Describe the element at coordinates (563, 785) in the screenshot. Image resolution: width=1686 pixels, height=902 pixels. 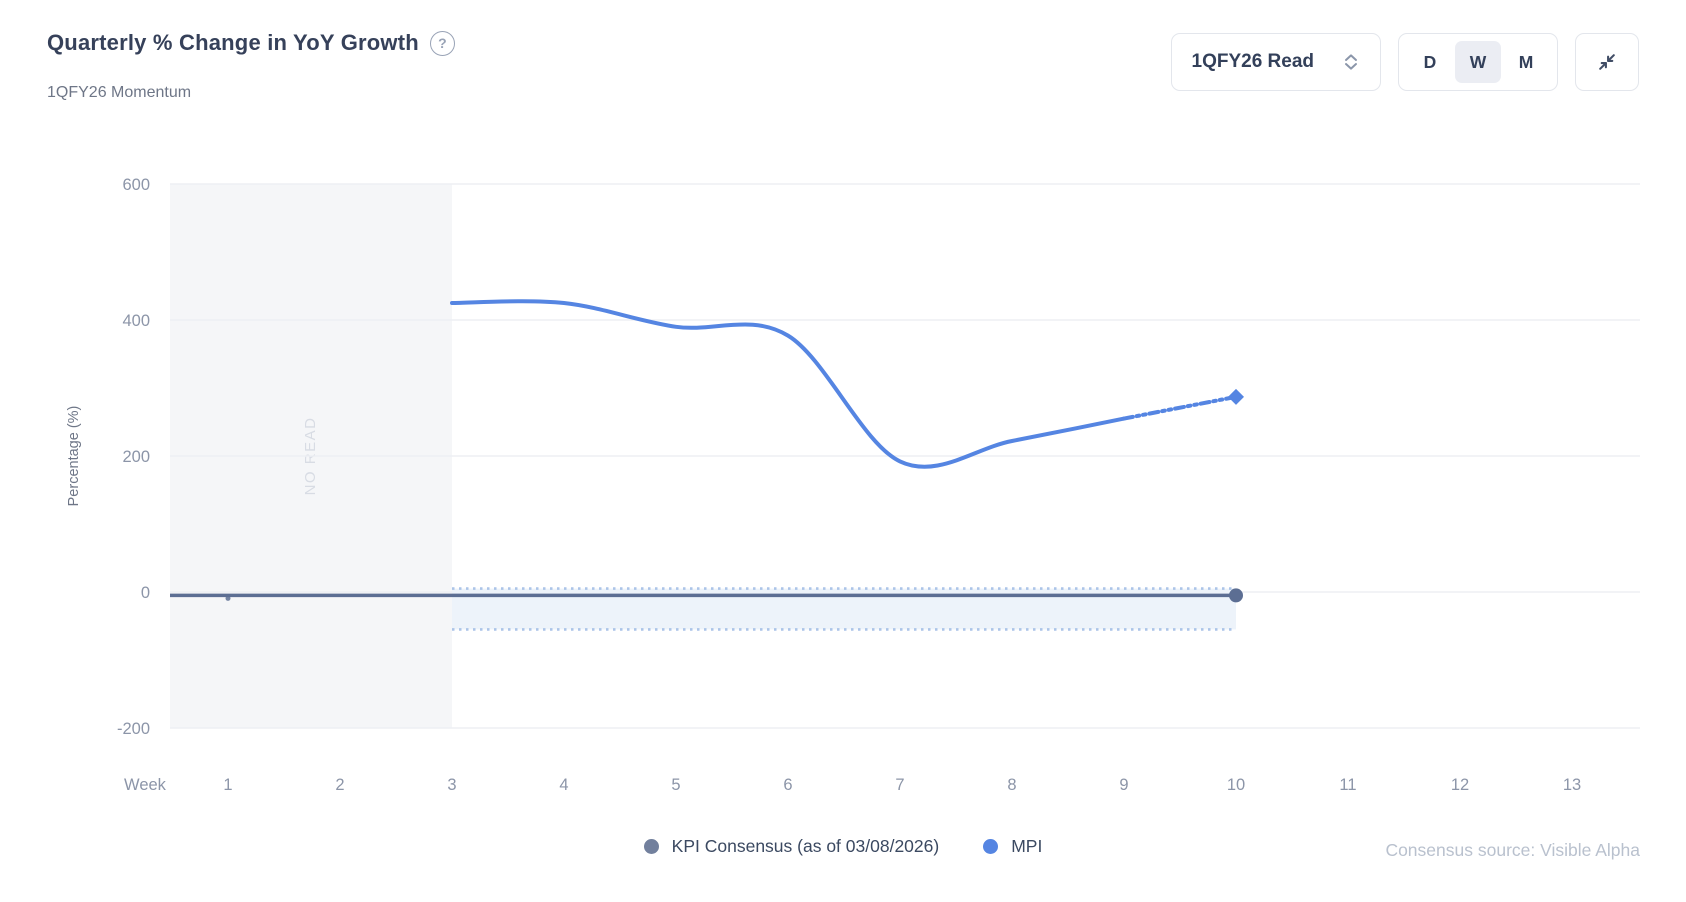
I see `x-tick-label: 4` at that location.